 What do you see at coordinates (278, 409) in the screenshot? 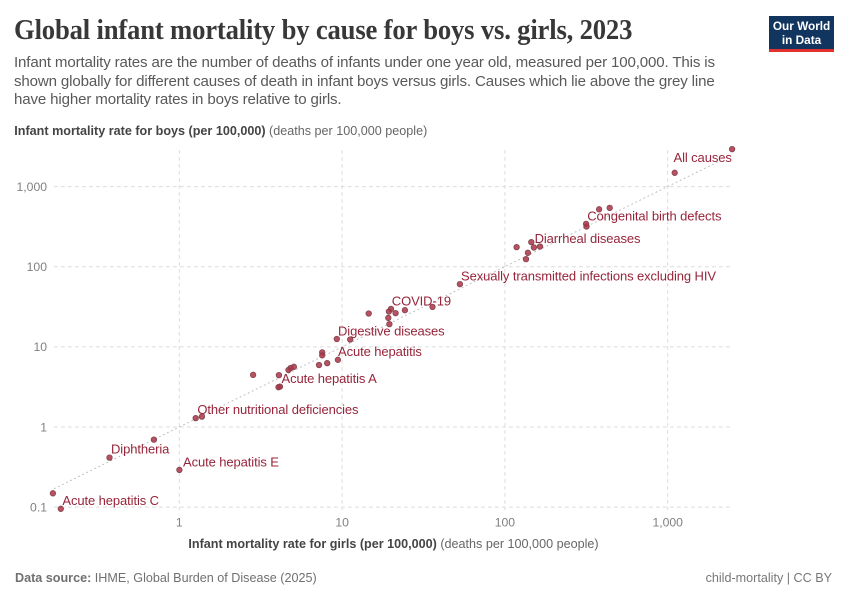
I see `svg-text: Other nutritional deficiencies` at bounding box center [278, 409].